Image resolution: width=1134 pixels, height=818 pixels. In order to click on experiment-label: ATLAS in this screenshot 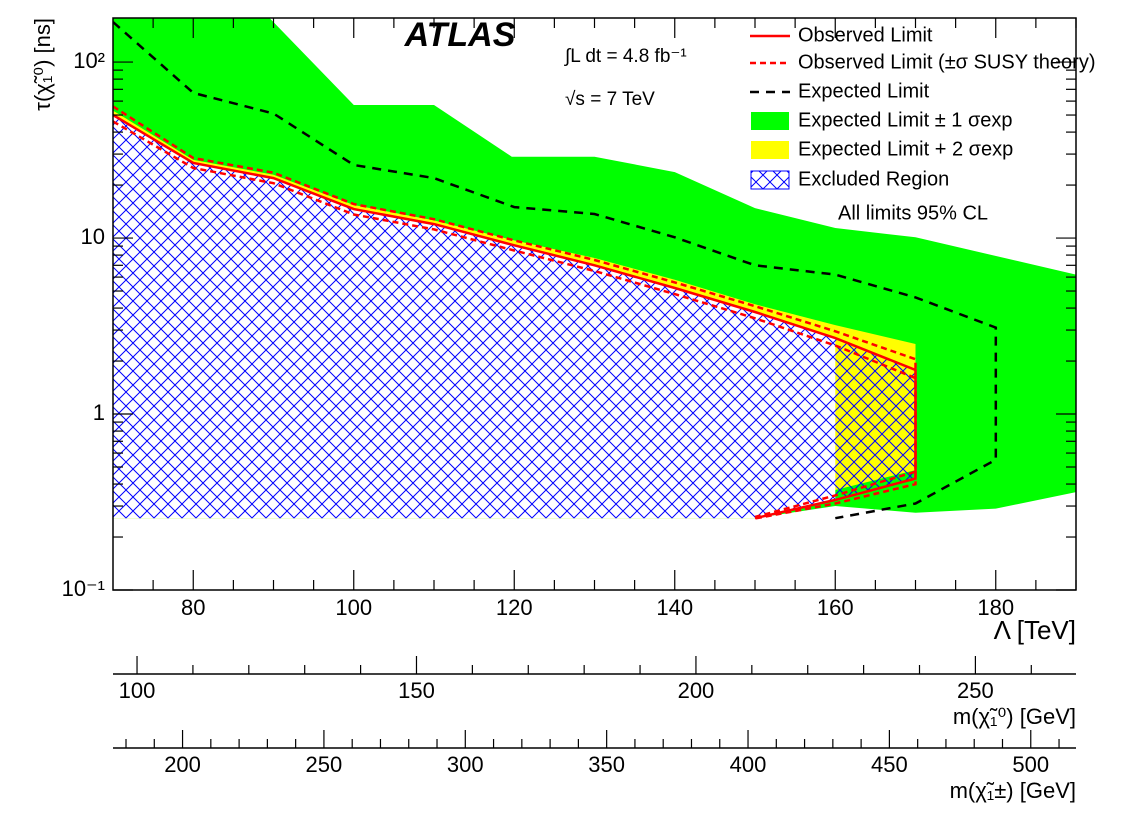, I will do `click(460, 35)`.